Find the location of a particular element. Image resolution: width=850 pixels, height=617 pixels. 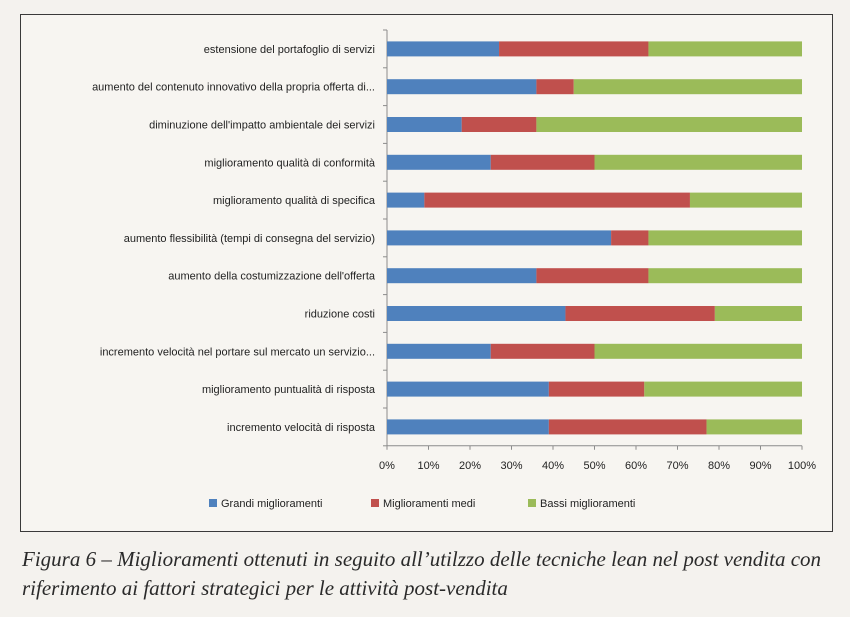

legend-label: Bassi miglioramenti is located at coordinates (587, 504).